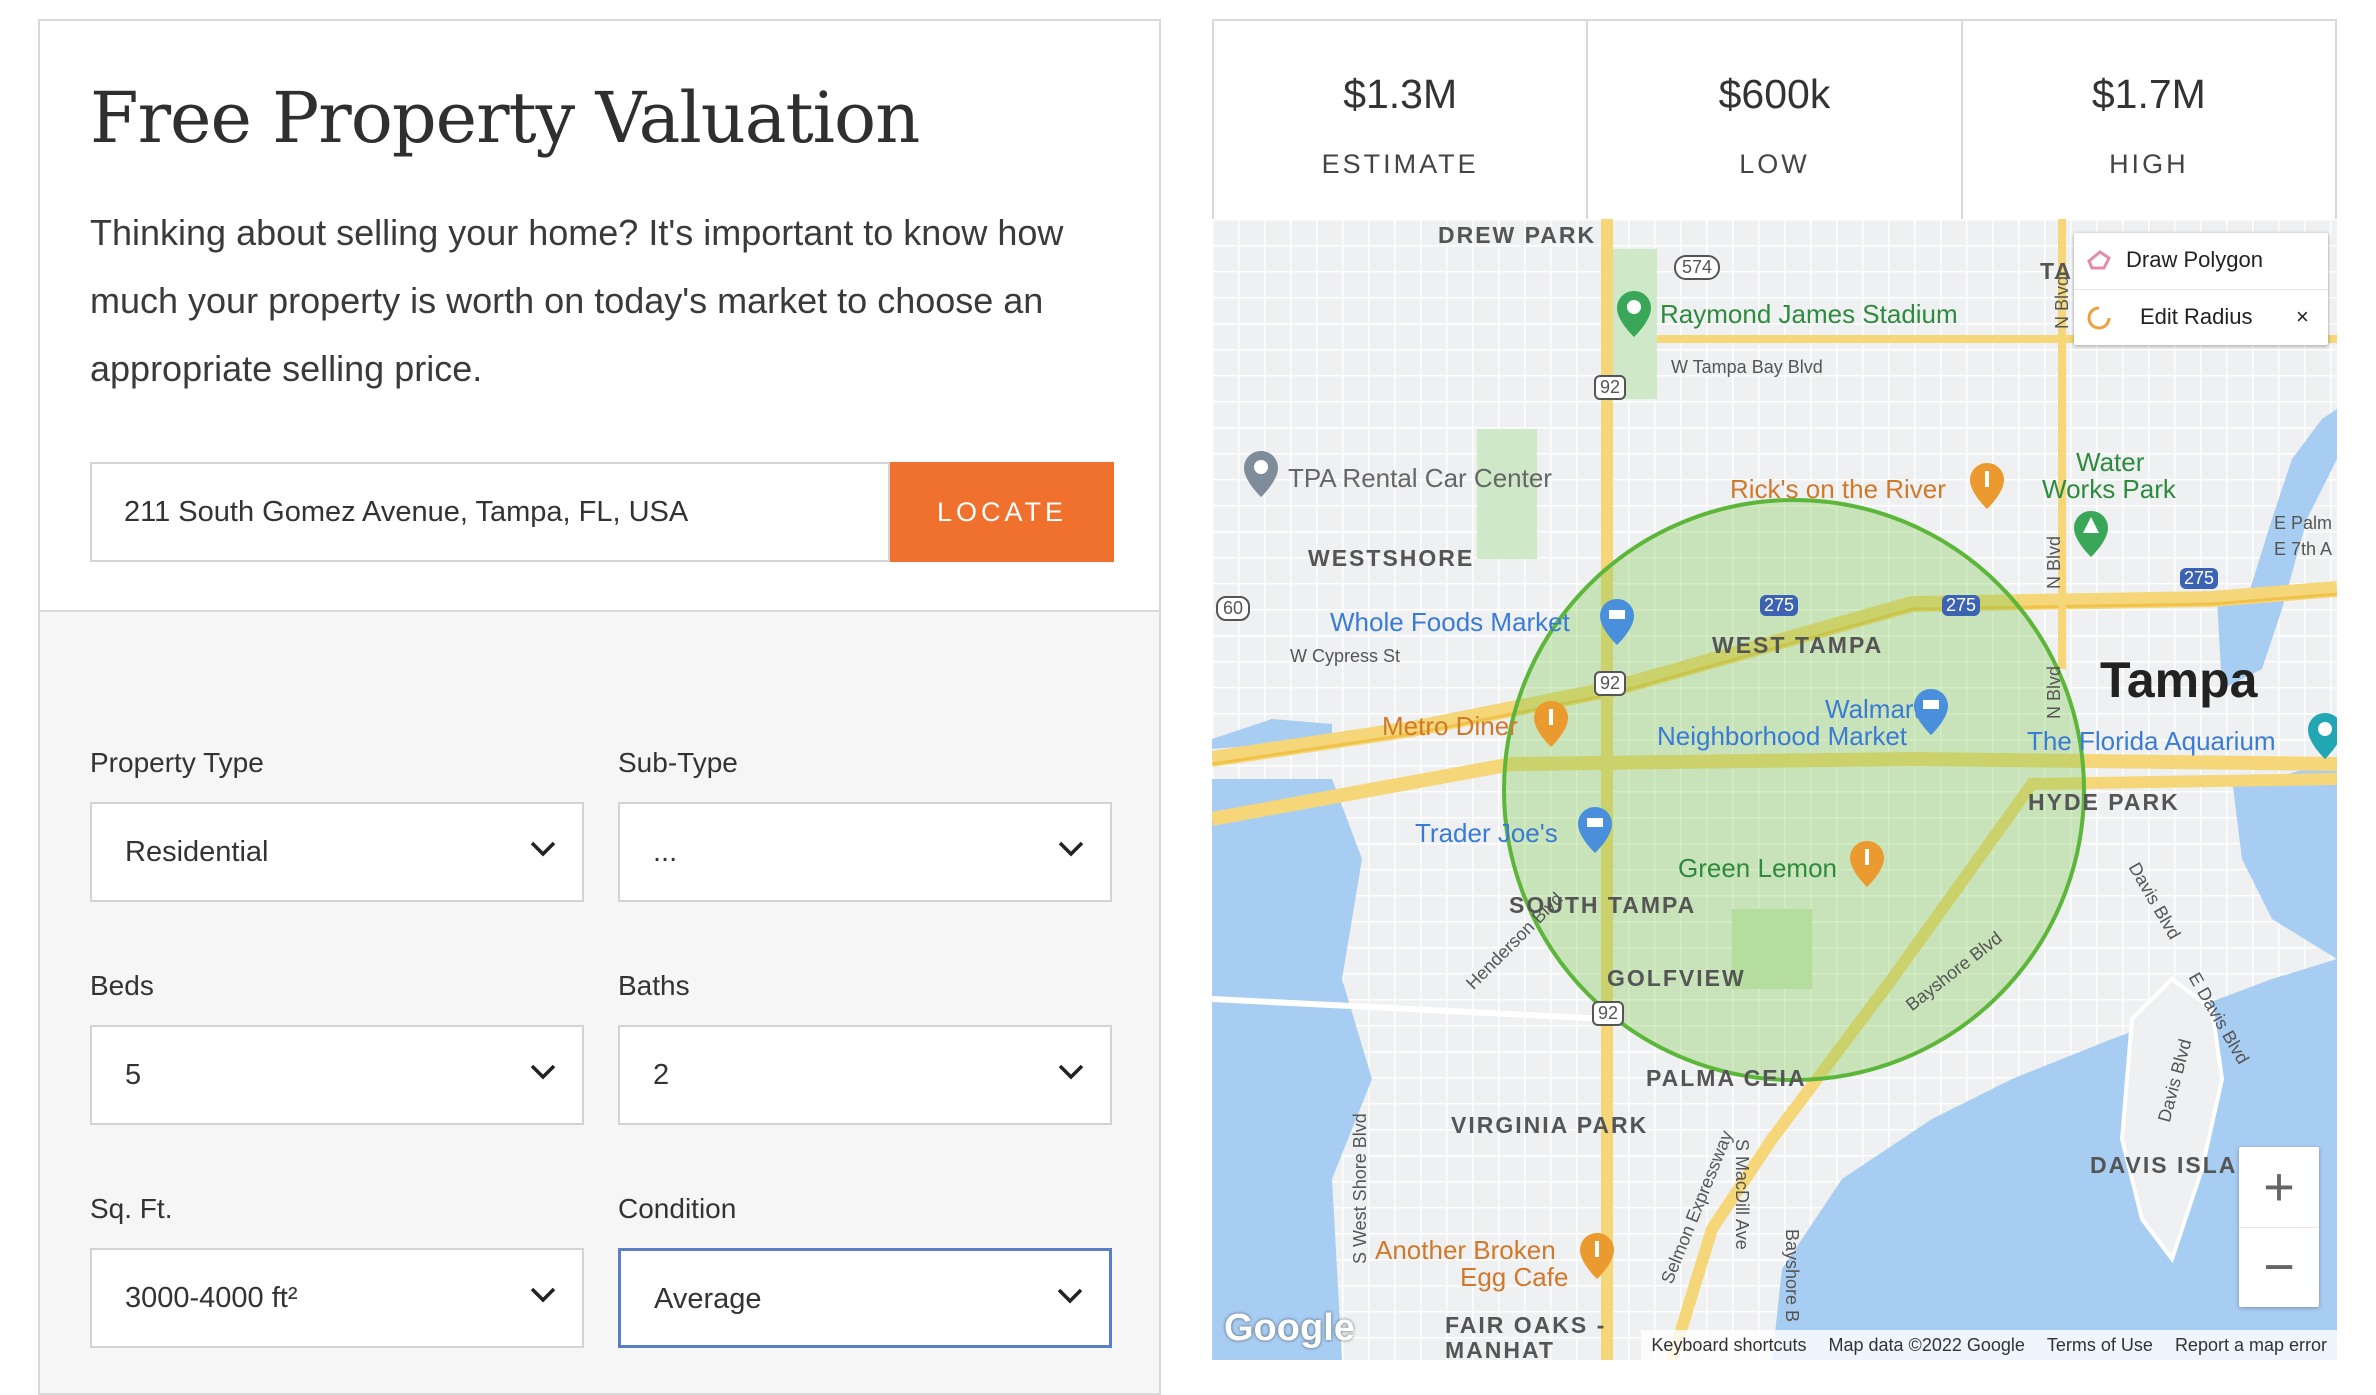 This screenshot has height=1395, width=2376. What do you see at coordinates (133, 1075) in the screenshot?
I see `beds-value: 5` at bounding box center [133, 1075].